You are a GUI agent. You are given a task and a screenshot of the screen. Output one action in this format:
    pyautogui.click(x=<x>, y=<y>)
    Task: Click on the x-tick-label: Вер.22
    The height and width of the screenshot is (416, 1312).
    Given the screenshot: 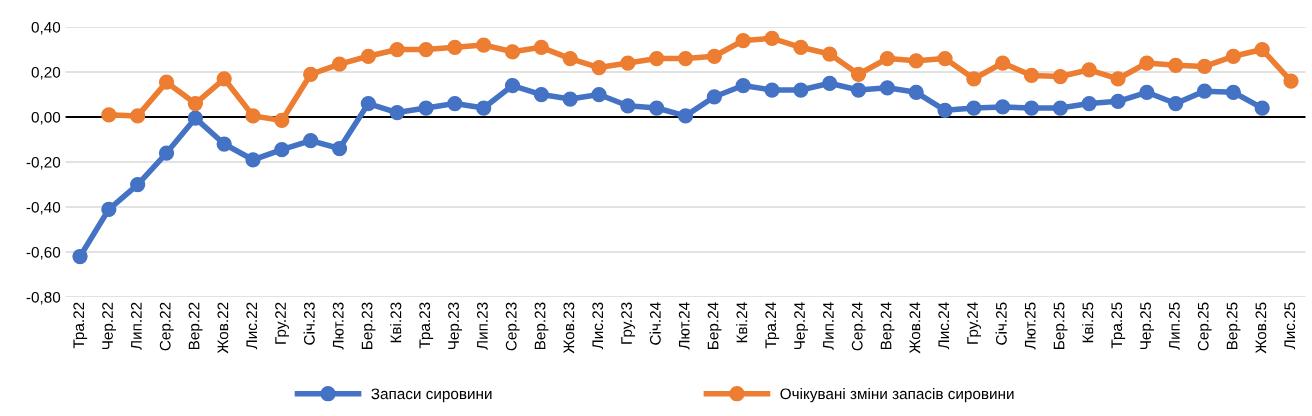 What is the action you would take?
    pyautogui.click(x=195, y=326)
    